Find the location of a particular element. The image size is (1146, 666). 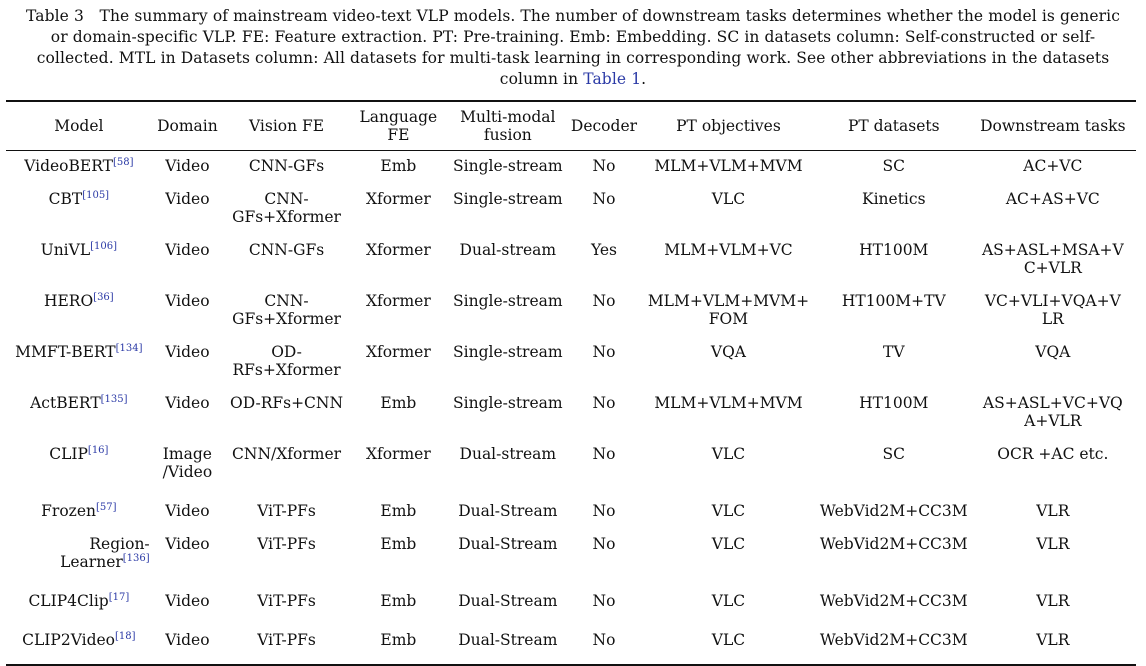

cell-downstream: AC+VC is located at coordinates (1053, 171).